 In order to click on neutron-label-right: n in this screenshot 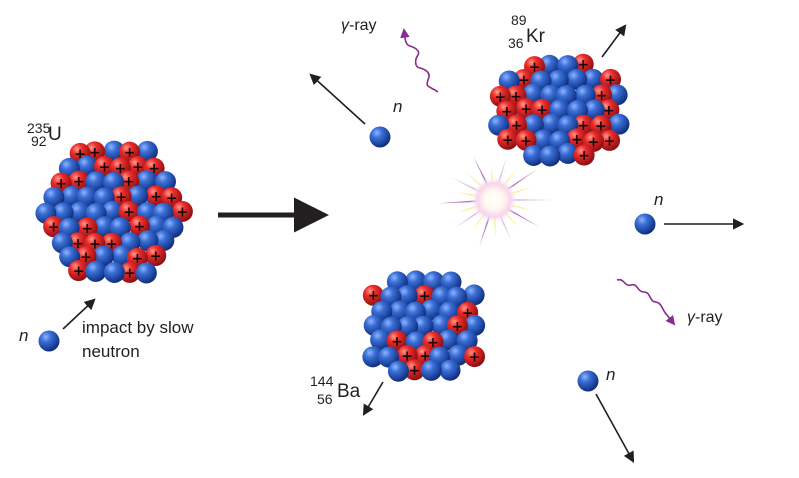, I will do `click(658, 199)`.